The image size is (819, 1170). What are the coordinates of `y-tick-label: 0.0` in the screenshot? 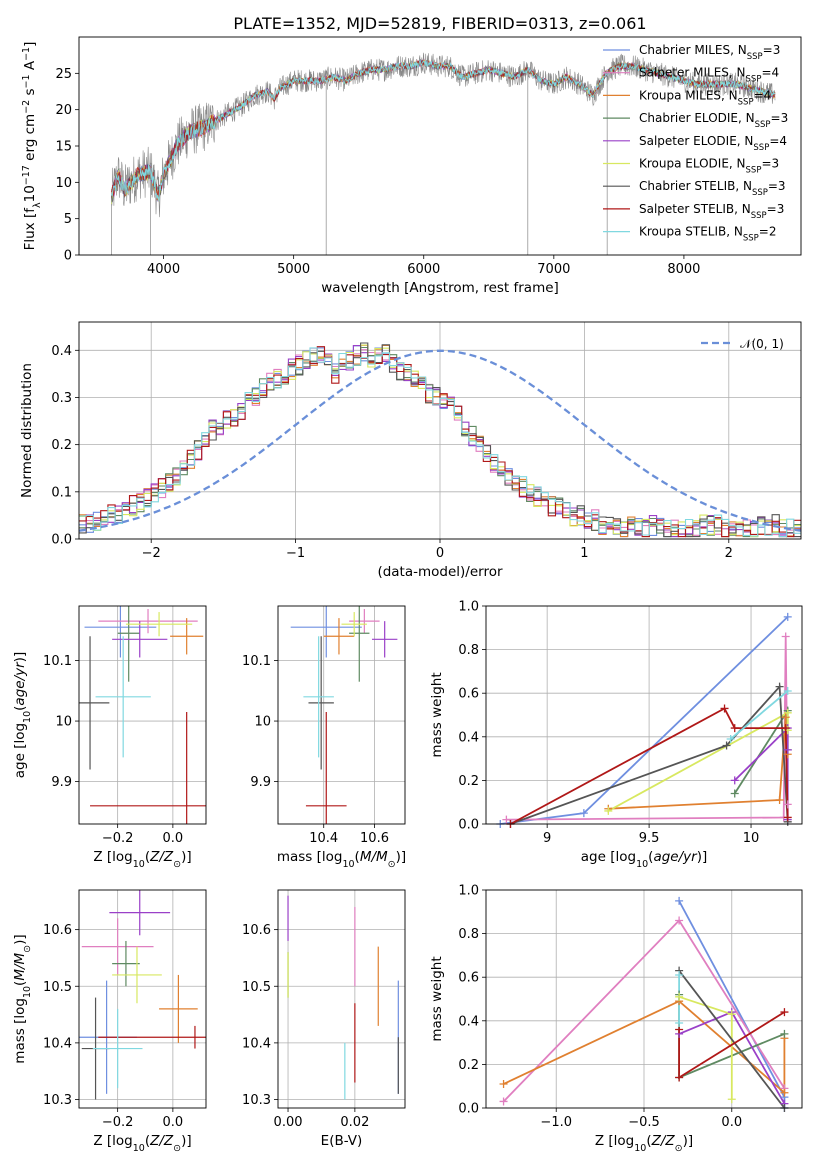 It's located at (468, 825).